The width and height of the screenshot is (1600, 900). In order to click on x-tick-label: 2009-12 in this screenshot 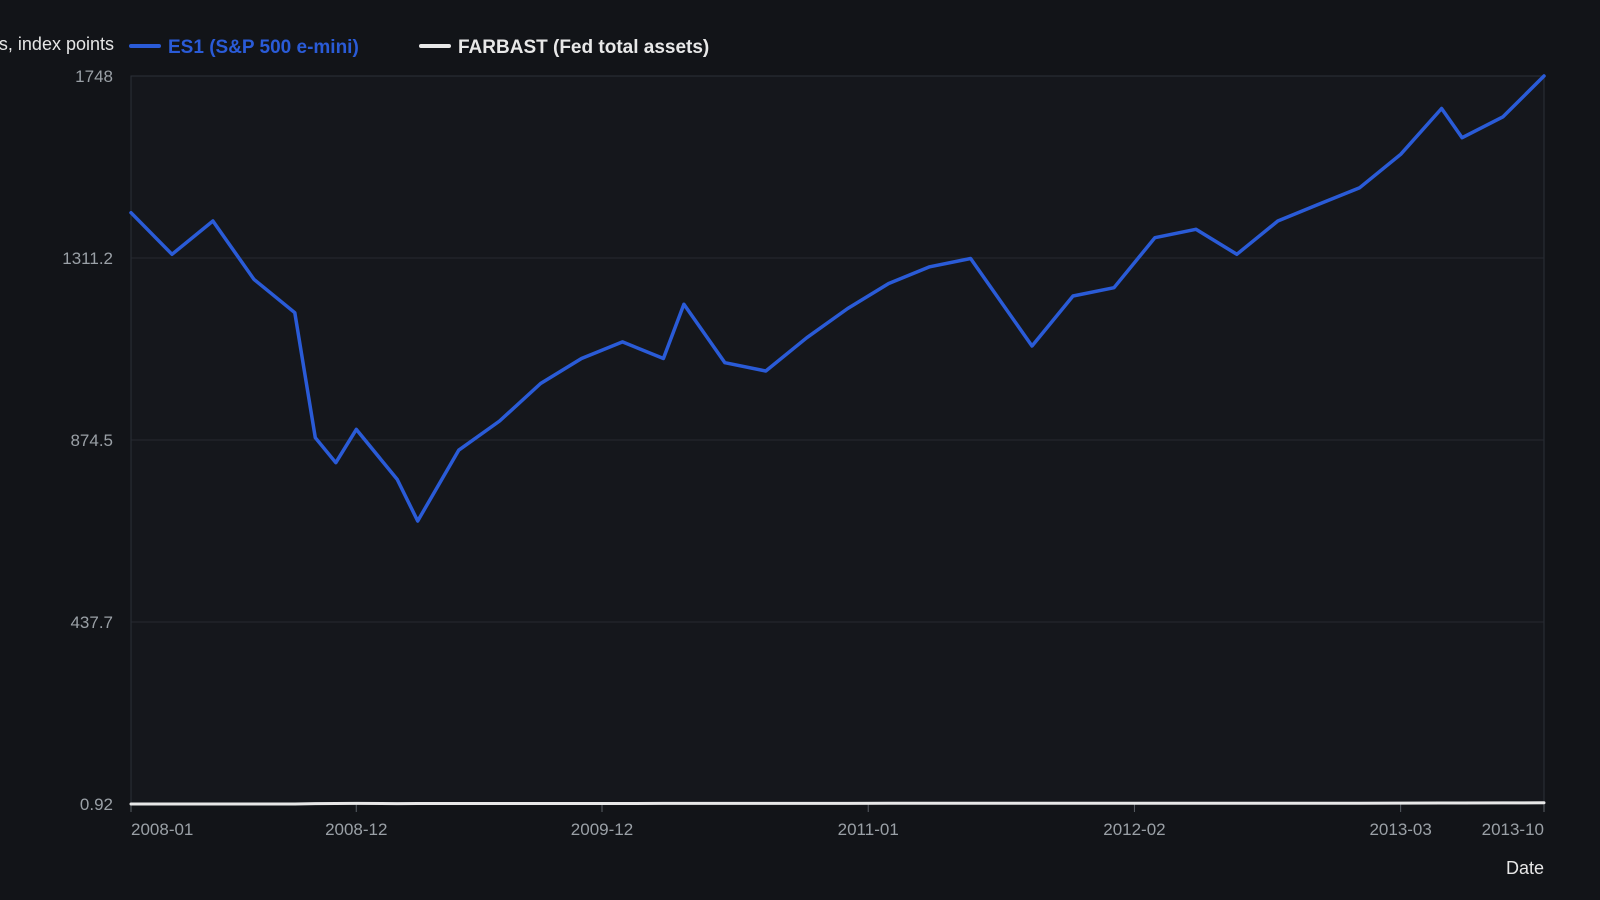, I will do `click(602, 829)`.